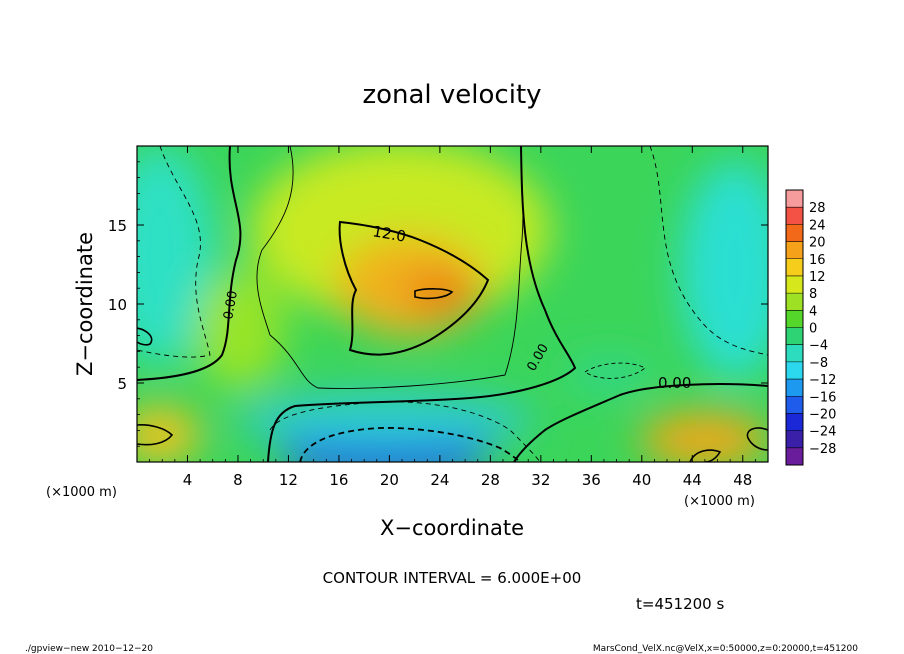  What do you see at coordinates (434, 294) in the screenshot?
I see `contour-eighteen` at bounding box center [434, 294].